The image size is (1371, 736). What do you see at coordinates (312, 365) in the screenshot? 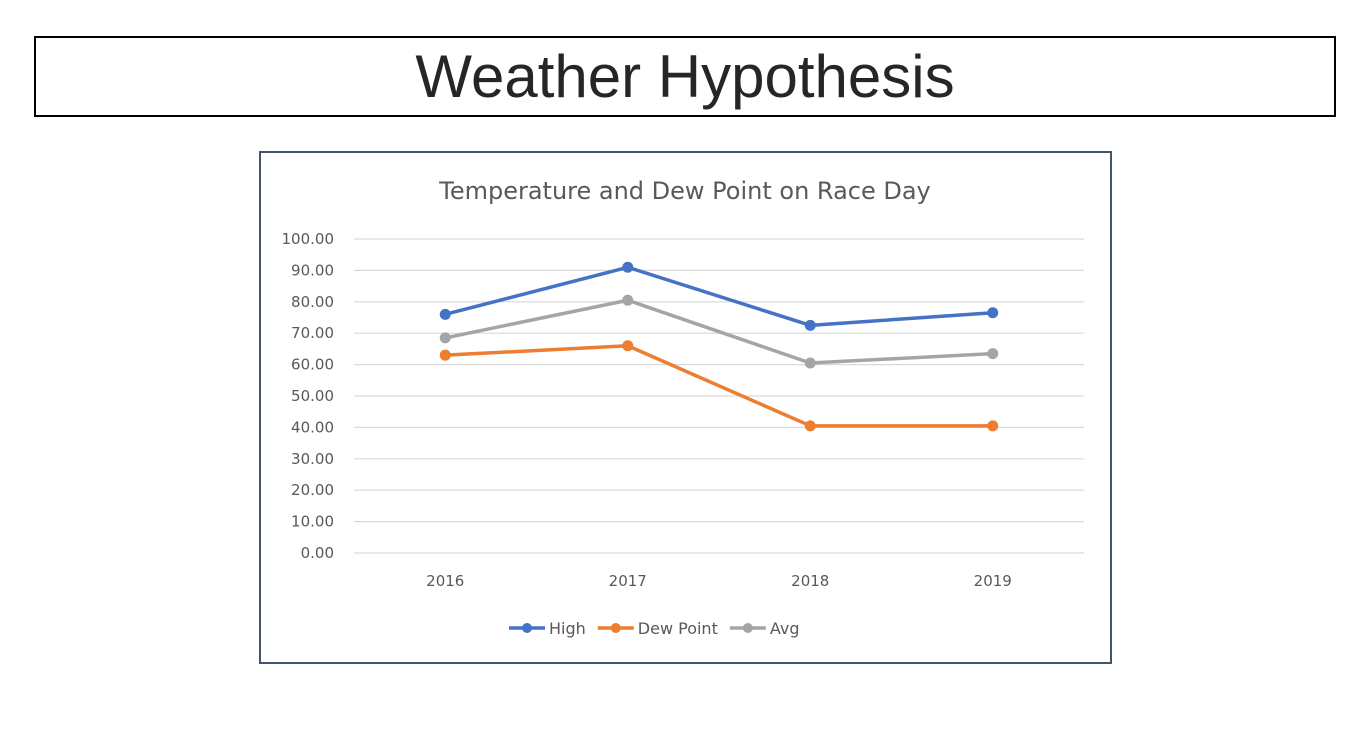
I see `y-tick-label: 60.00` at bounding box center [312, 365].